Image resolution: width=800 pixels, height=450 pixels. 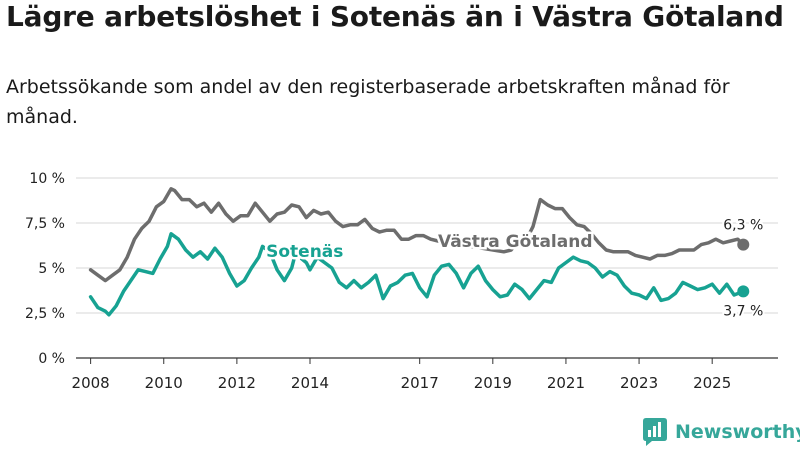 I want to click on x-tick-label: 2019, so click(x=493, y=383).